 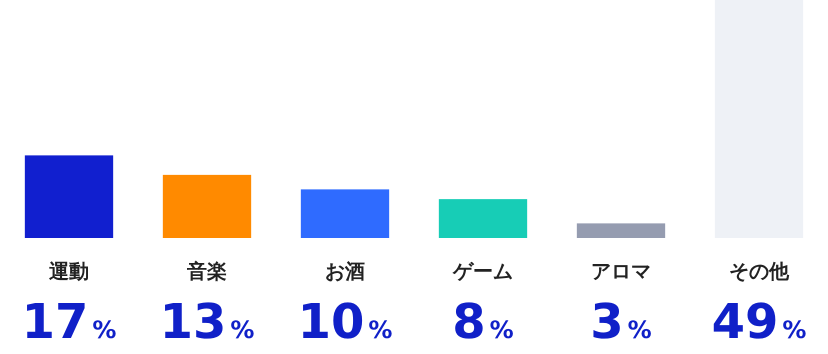 I want to click on data-label: 10%, so click(x=345, y=322).